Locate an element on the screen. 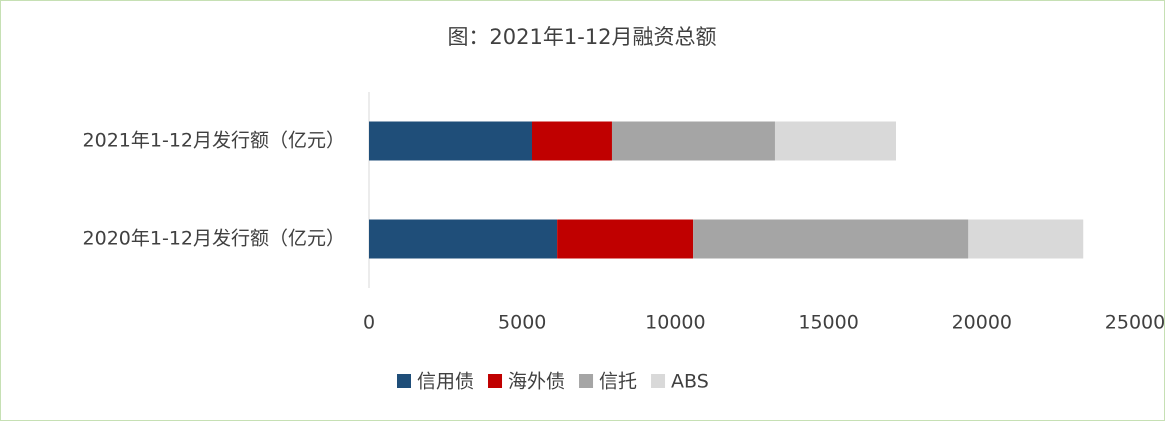  x-tick-label: 25000 is located at coordinates (1135, 323).